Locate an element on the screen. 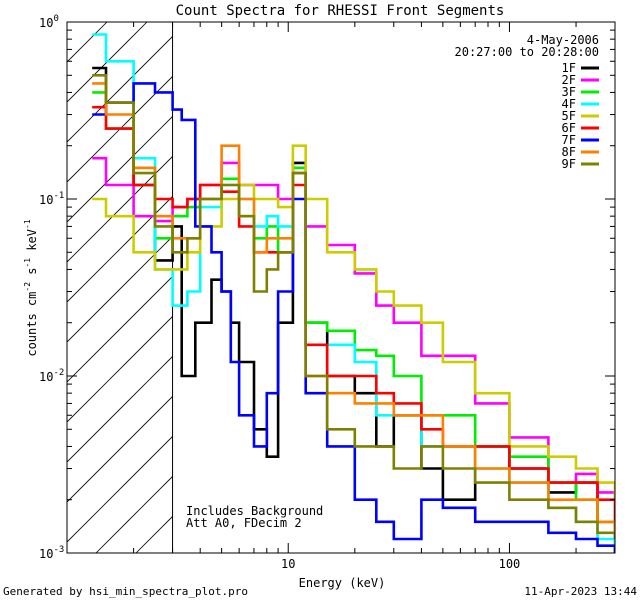 The height and width of the screenshot is (600, 640). annotation-attenuator: Att A0, FDecim 2 is located at coordinates (244, 523).